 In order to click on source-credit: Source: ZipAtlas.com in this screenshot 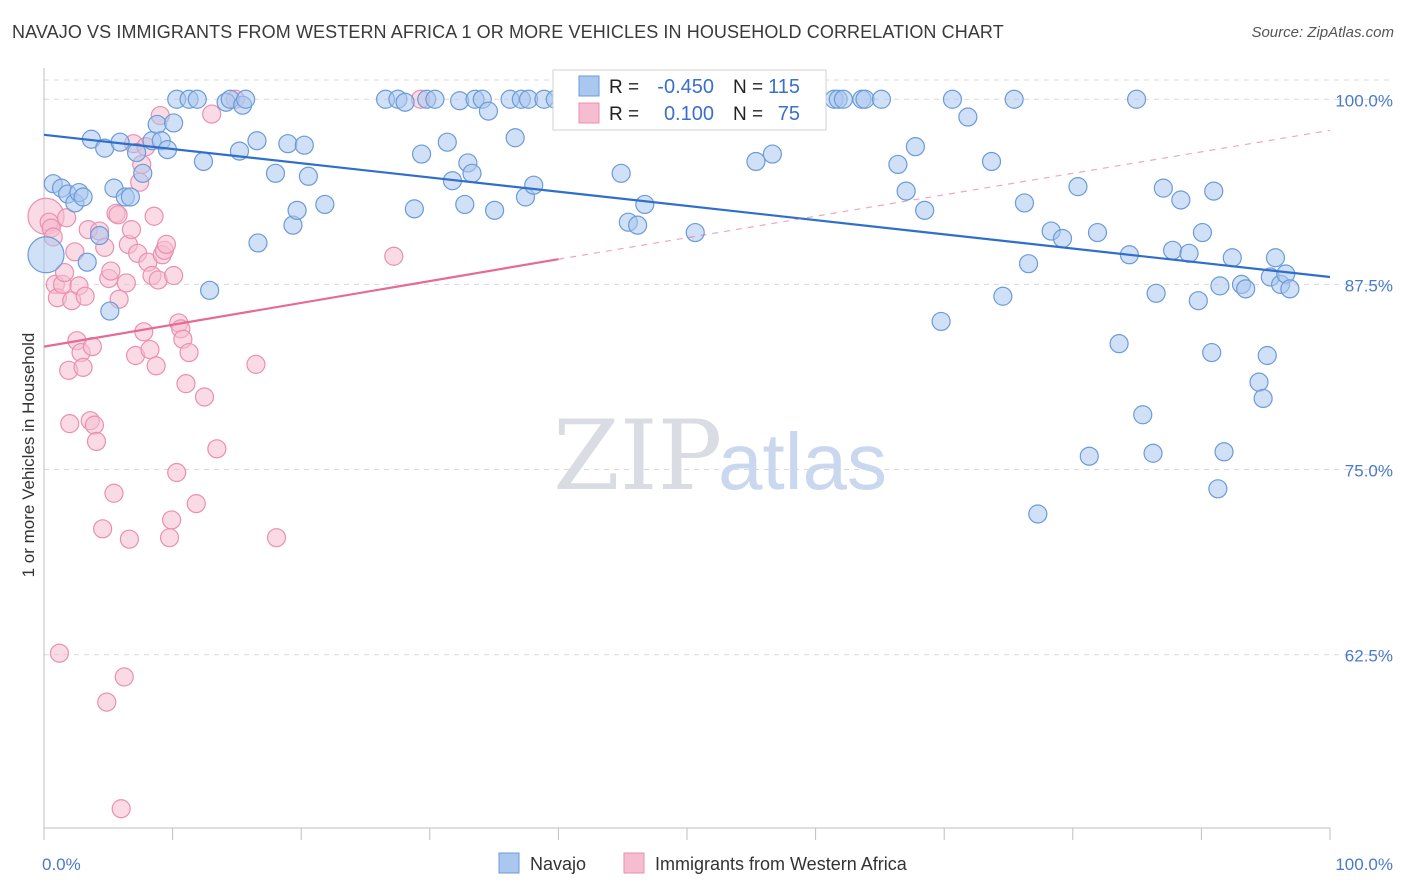, I will do `click(1322, 32)`.